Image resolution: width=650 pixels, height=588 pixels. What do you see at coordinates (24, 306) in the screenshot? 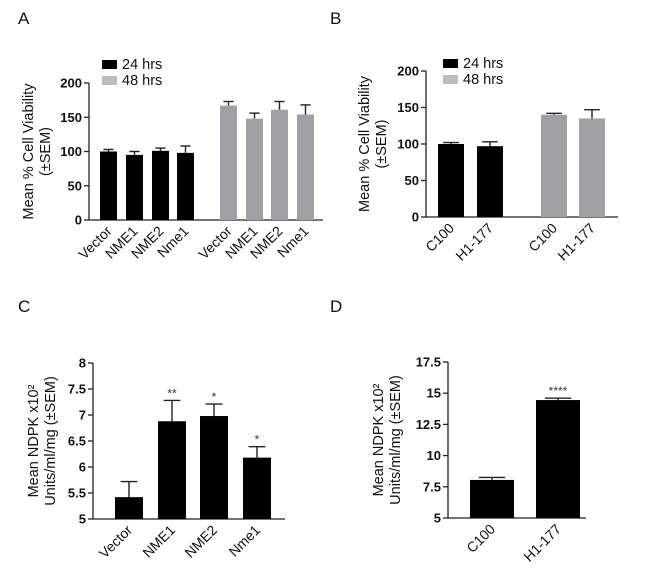
I see `panel-label: C` at bounding box center [24, 306].